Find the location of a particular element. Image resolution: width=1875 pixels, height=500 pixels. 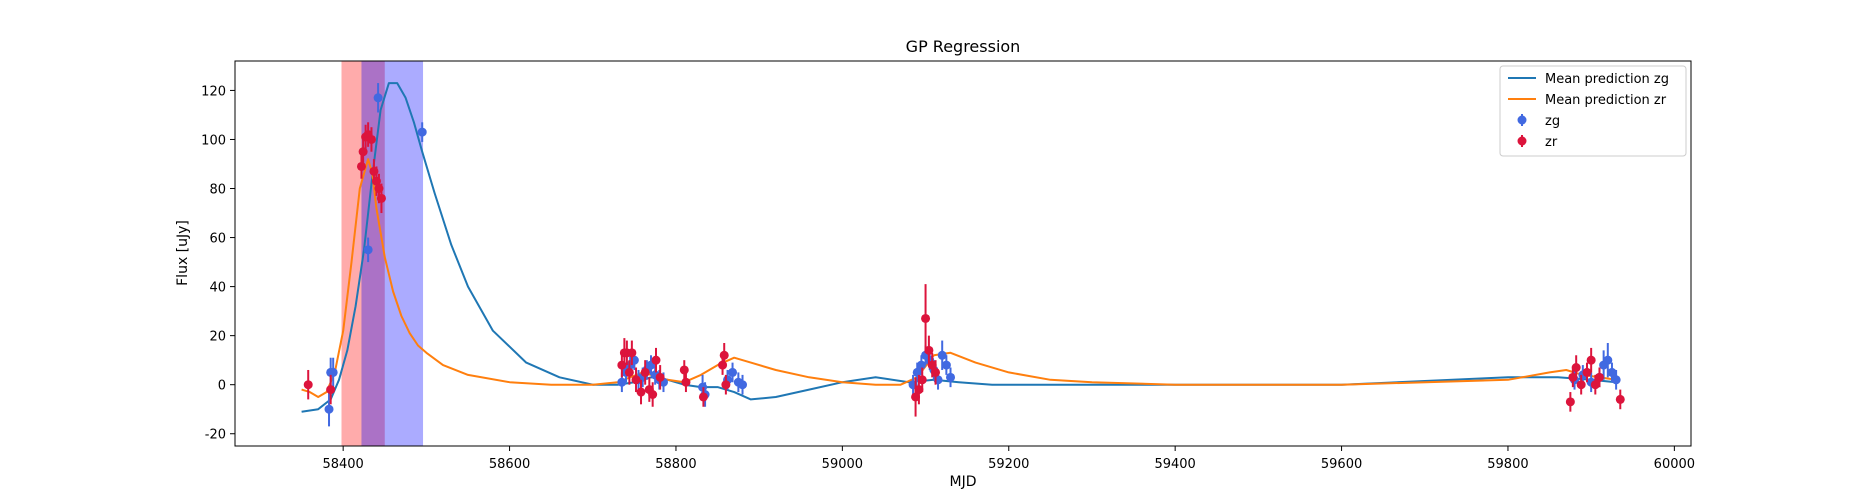

y-tick-label: -20 is located at coordinates (215, 435).